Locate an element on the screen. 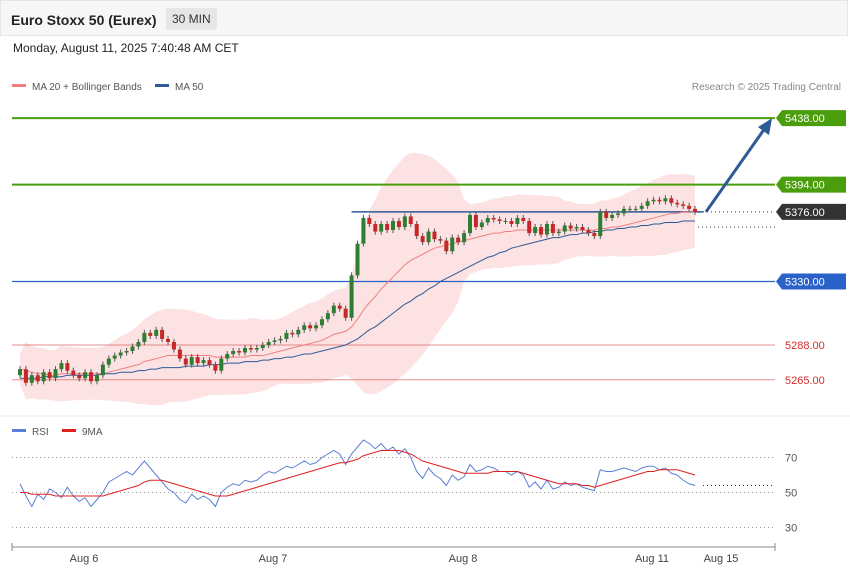 The width and height of the screenshot is (850, 576). rsi-ma-line is located at coordinates (358, 473).